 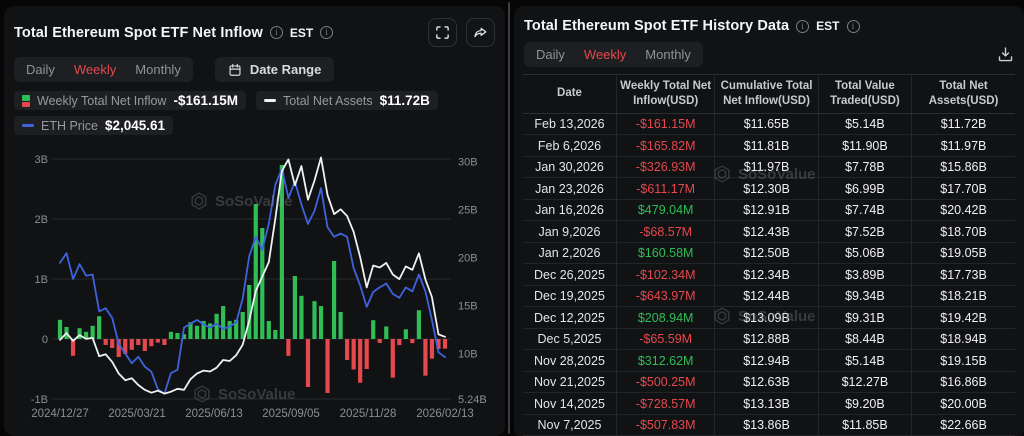 What do you see at coordinates (665, 317) in the screenshot?
I see `value-cell: $208.94M` at bounding box center [665, 317].